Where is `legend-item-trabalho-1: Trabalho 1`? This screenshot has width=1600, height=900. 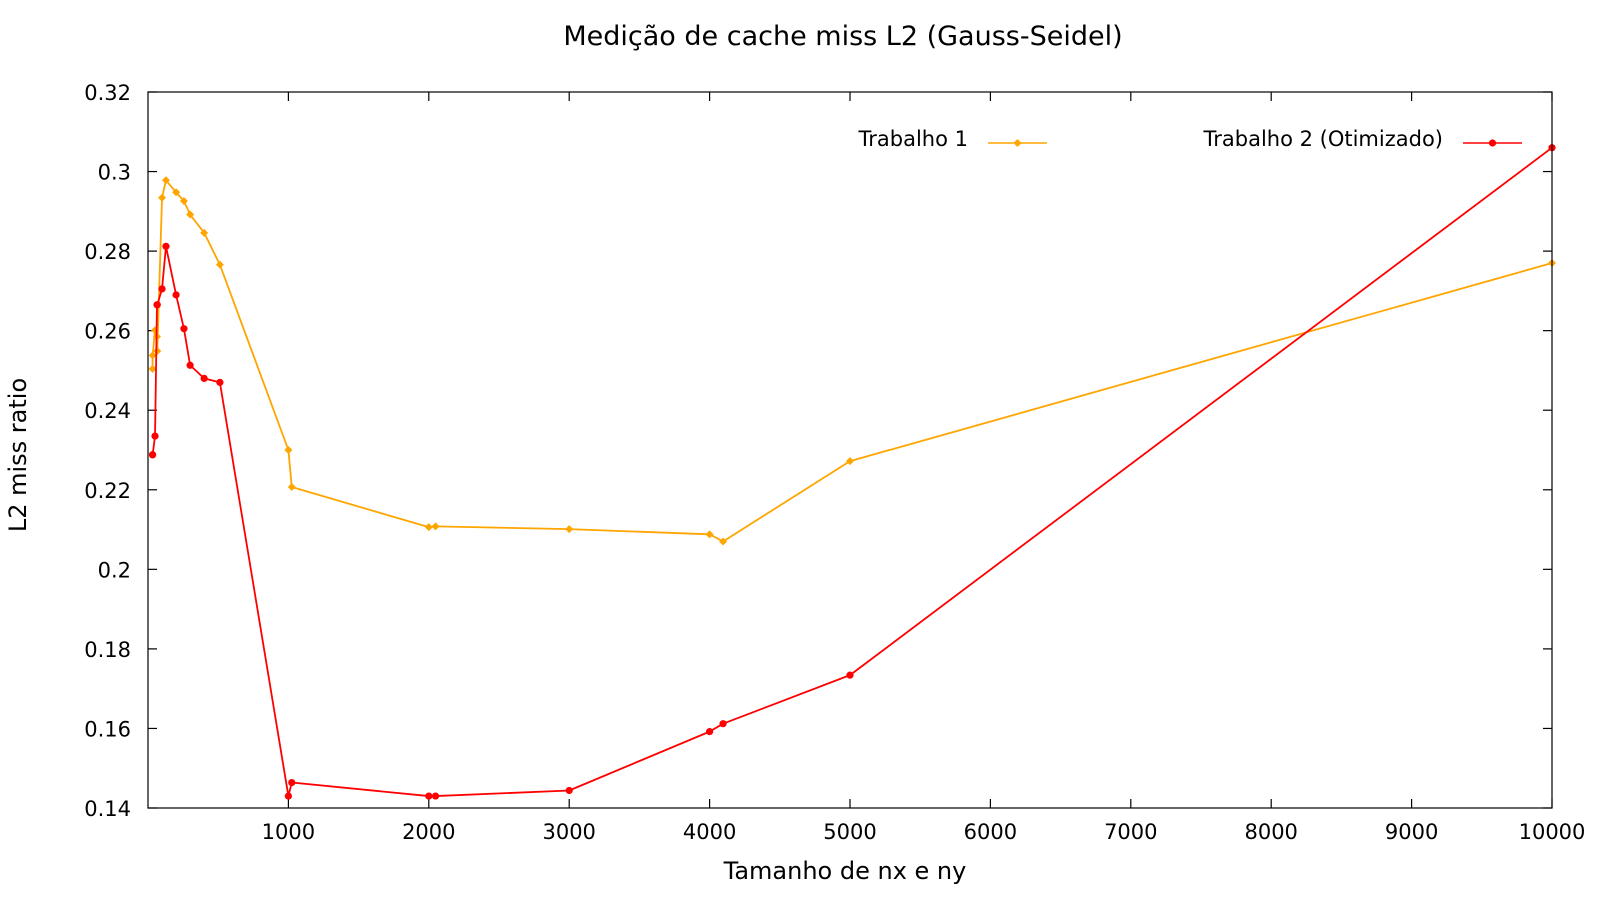
legend-item-trabalho-1: Trabalho 1 is located at coordinates (952, 139).